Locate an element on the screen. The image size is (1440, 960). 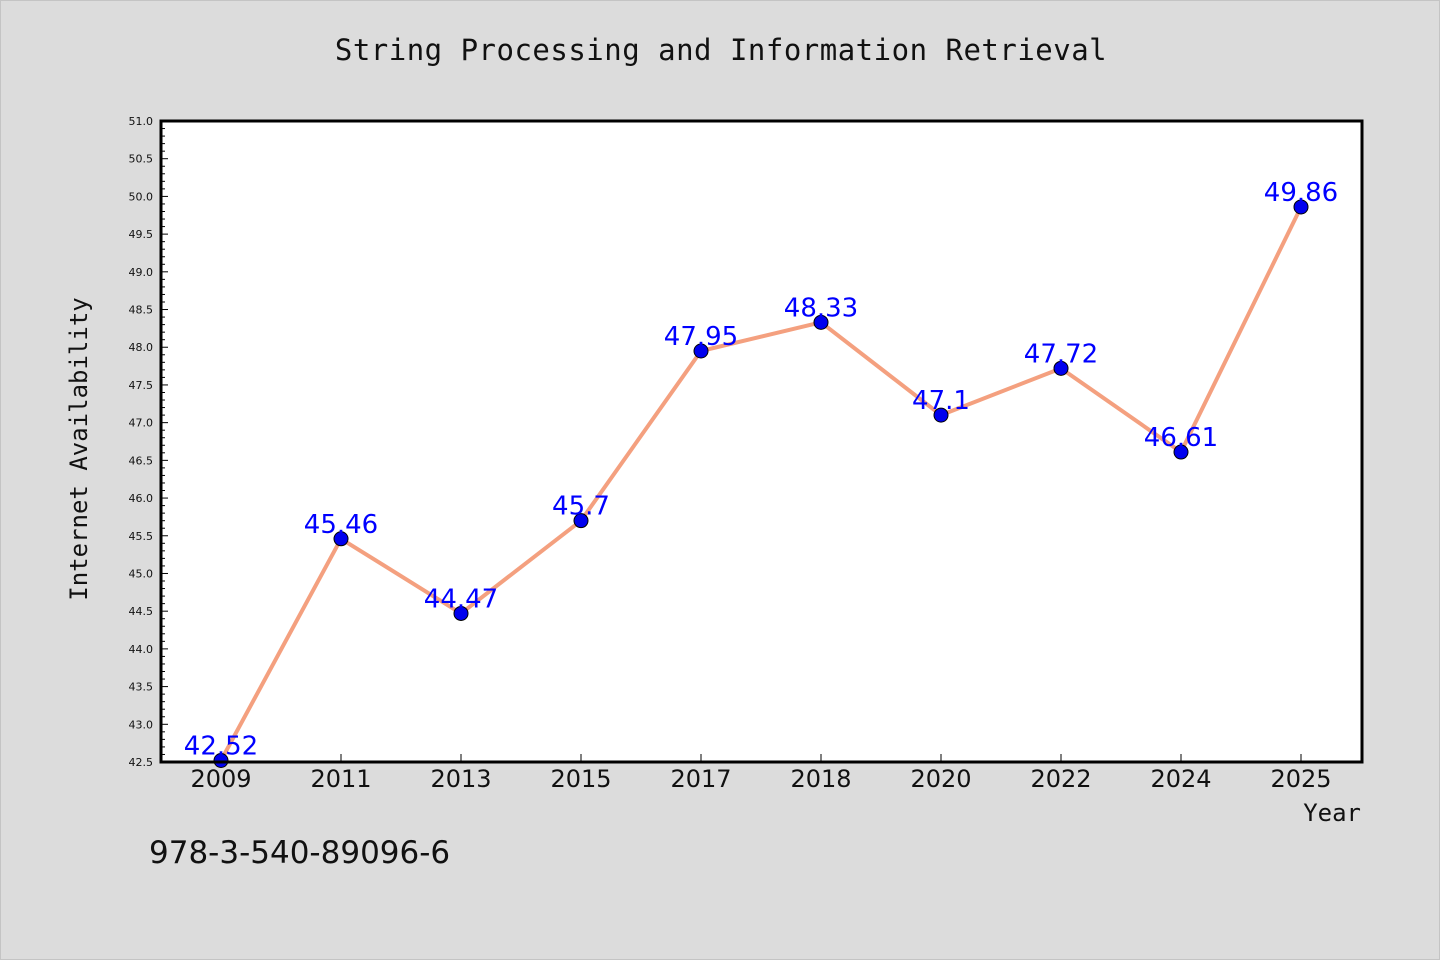
y-tick-label: 43.5 is located at coordinates (141, 687).